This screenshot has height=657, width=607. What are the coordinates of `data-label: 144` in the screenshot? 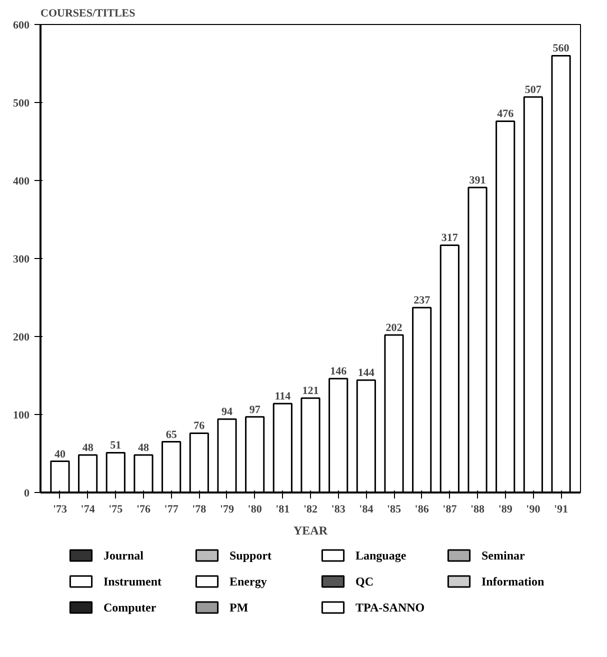 It's located at (366, 373).